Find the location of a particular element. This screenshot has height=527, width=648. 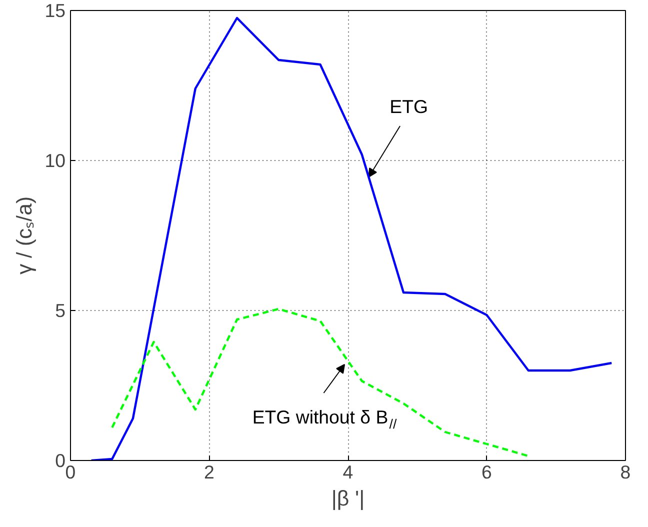

x-tick-label: 2 is located at coordinates (209, 472).